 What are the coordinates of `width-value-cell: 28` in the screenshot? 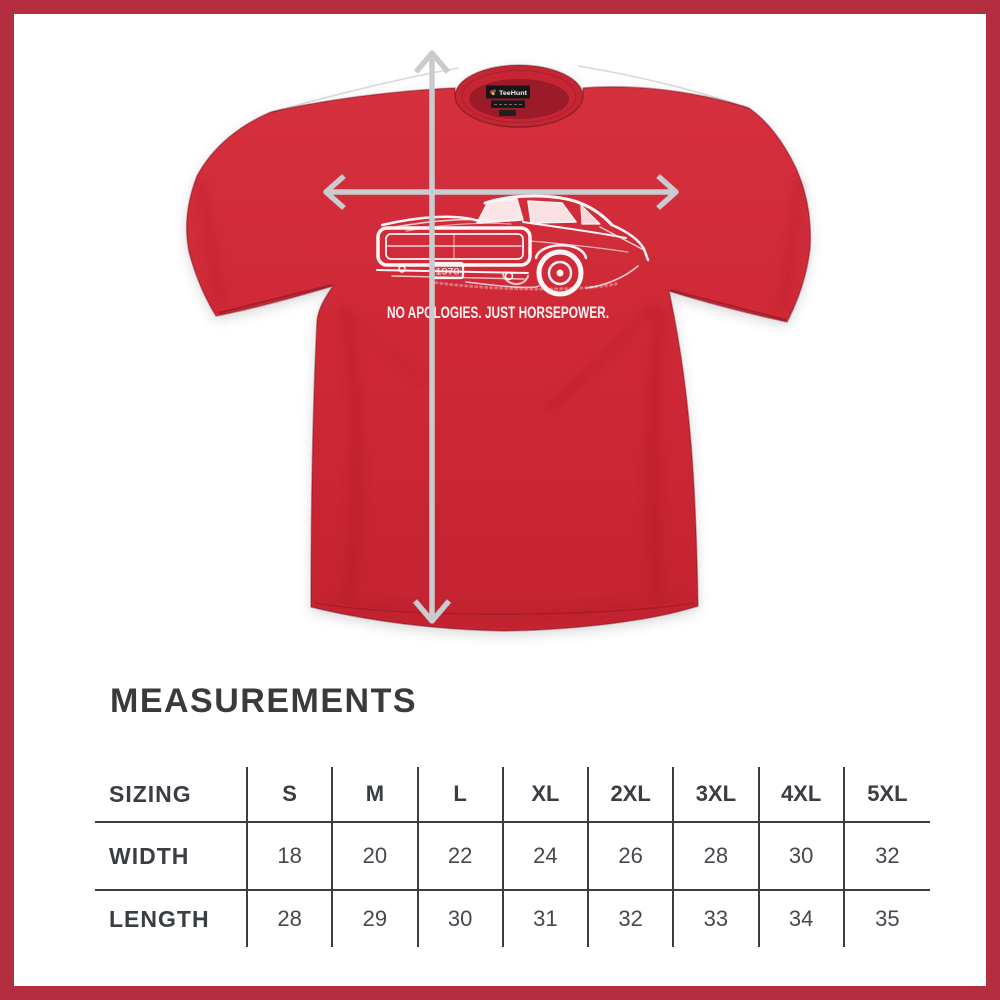 It's located at (717, 855).